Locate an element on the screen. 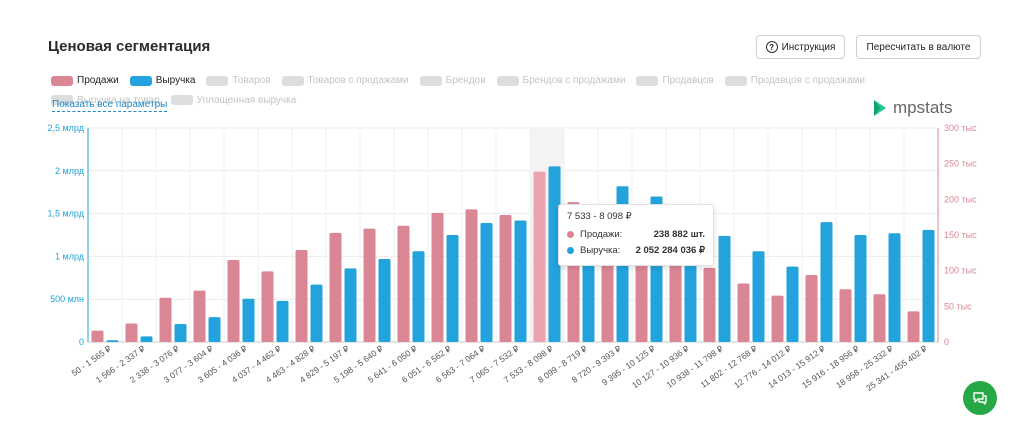  legend-item-4: Брендов is located at coordinates (452, 80).